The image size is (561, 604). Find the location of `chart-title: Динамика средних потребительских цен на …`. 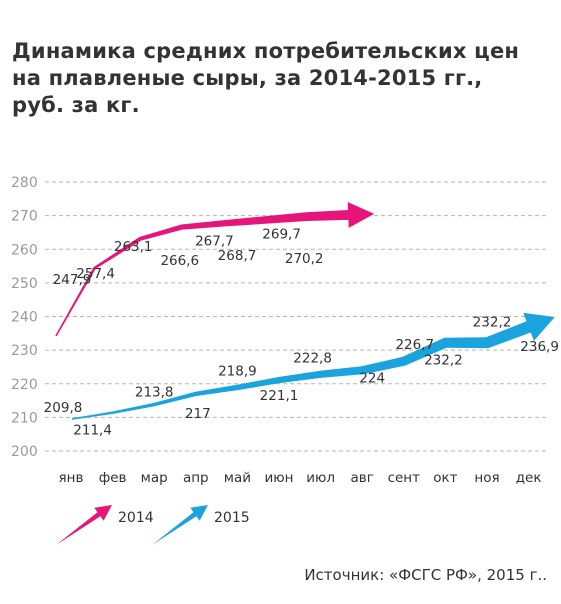

chart-title: Динамика средних потребительских цен на … is located at coordinates (282, 78).